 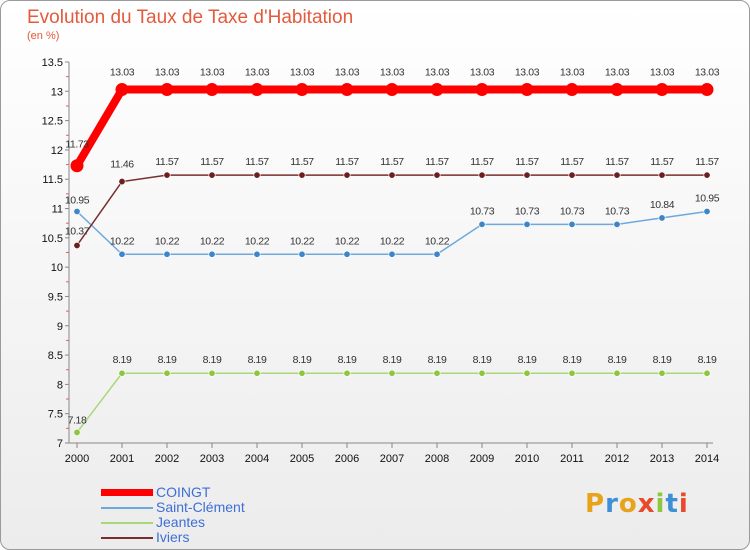 What do you see at coordinates (52, 180) in the screenshot?
I see `y-tick-label: 11.5` at bounding box center [52, 180].